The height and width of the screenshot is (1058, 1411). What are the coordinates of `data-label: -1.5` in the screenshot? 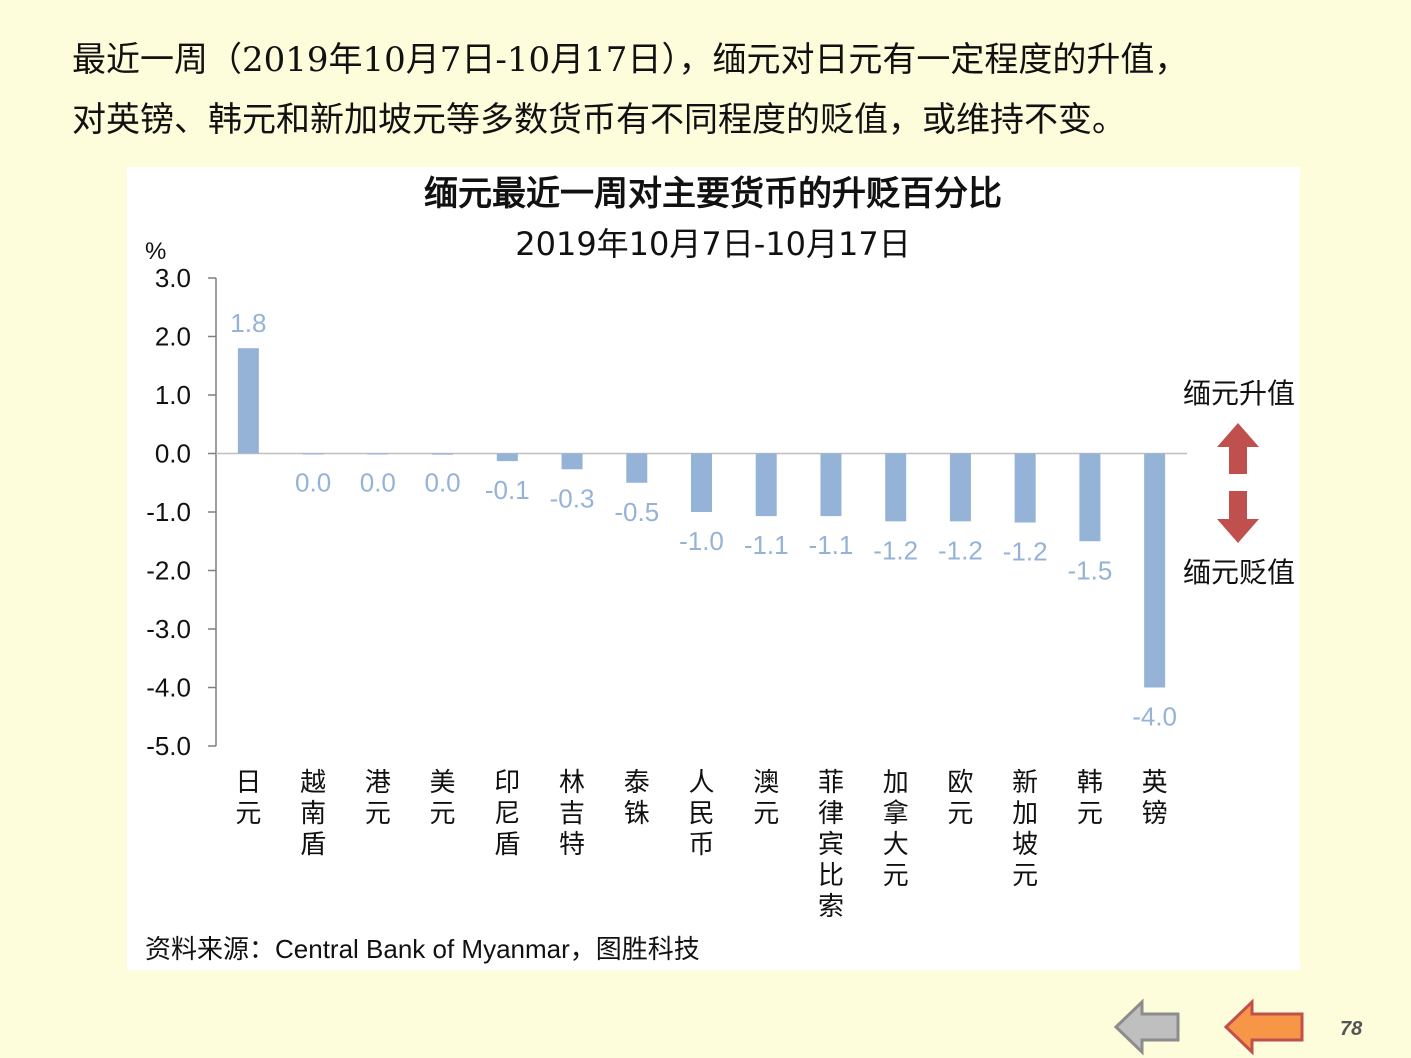 It's located at (1089, 570).